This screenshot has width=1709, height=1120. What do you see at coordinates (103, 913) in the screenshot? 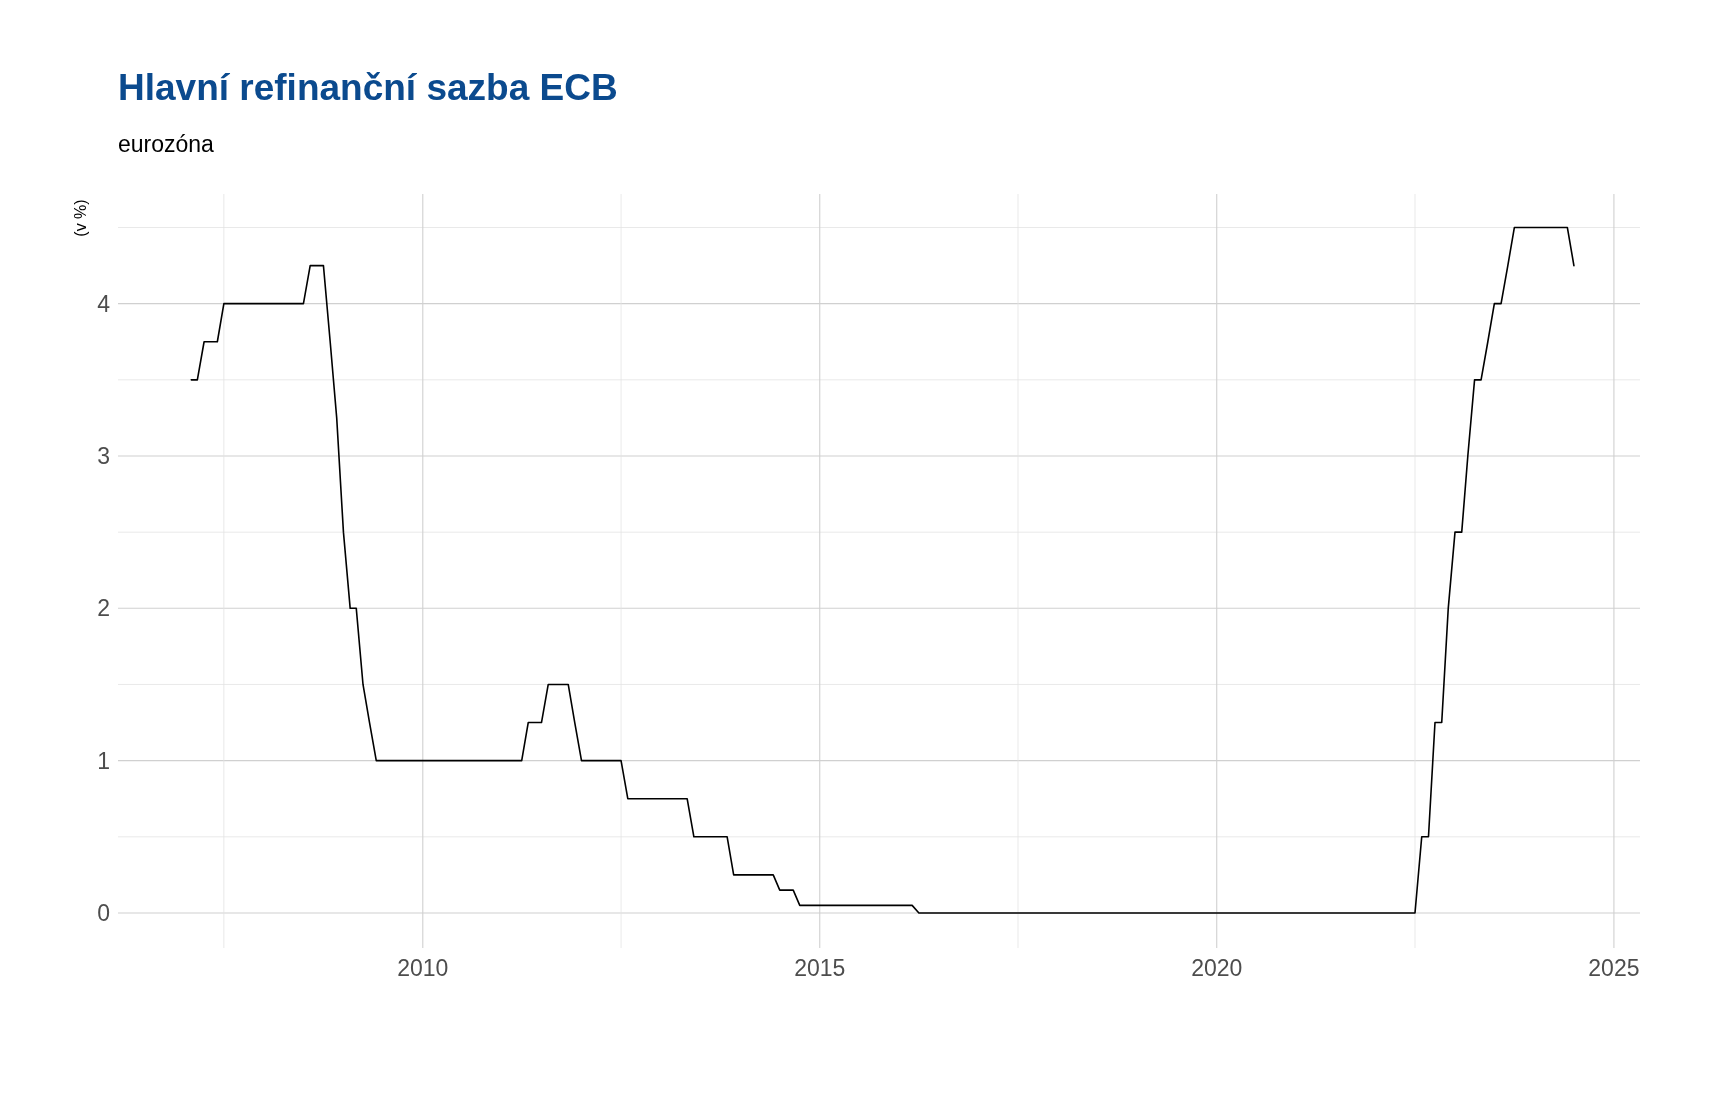
I see `y-tick-label: 0` at bounding box center [103, 913].